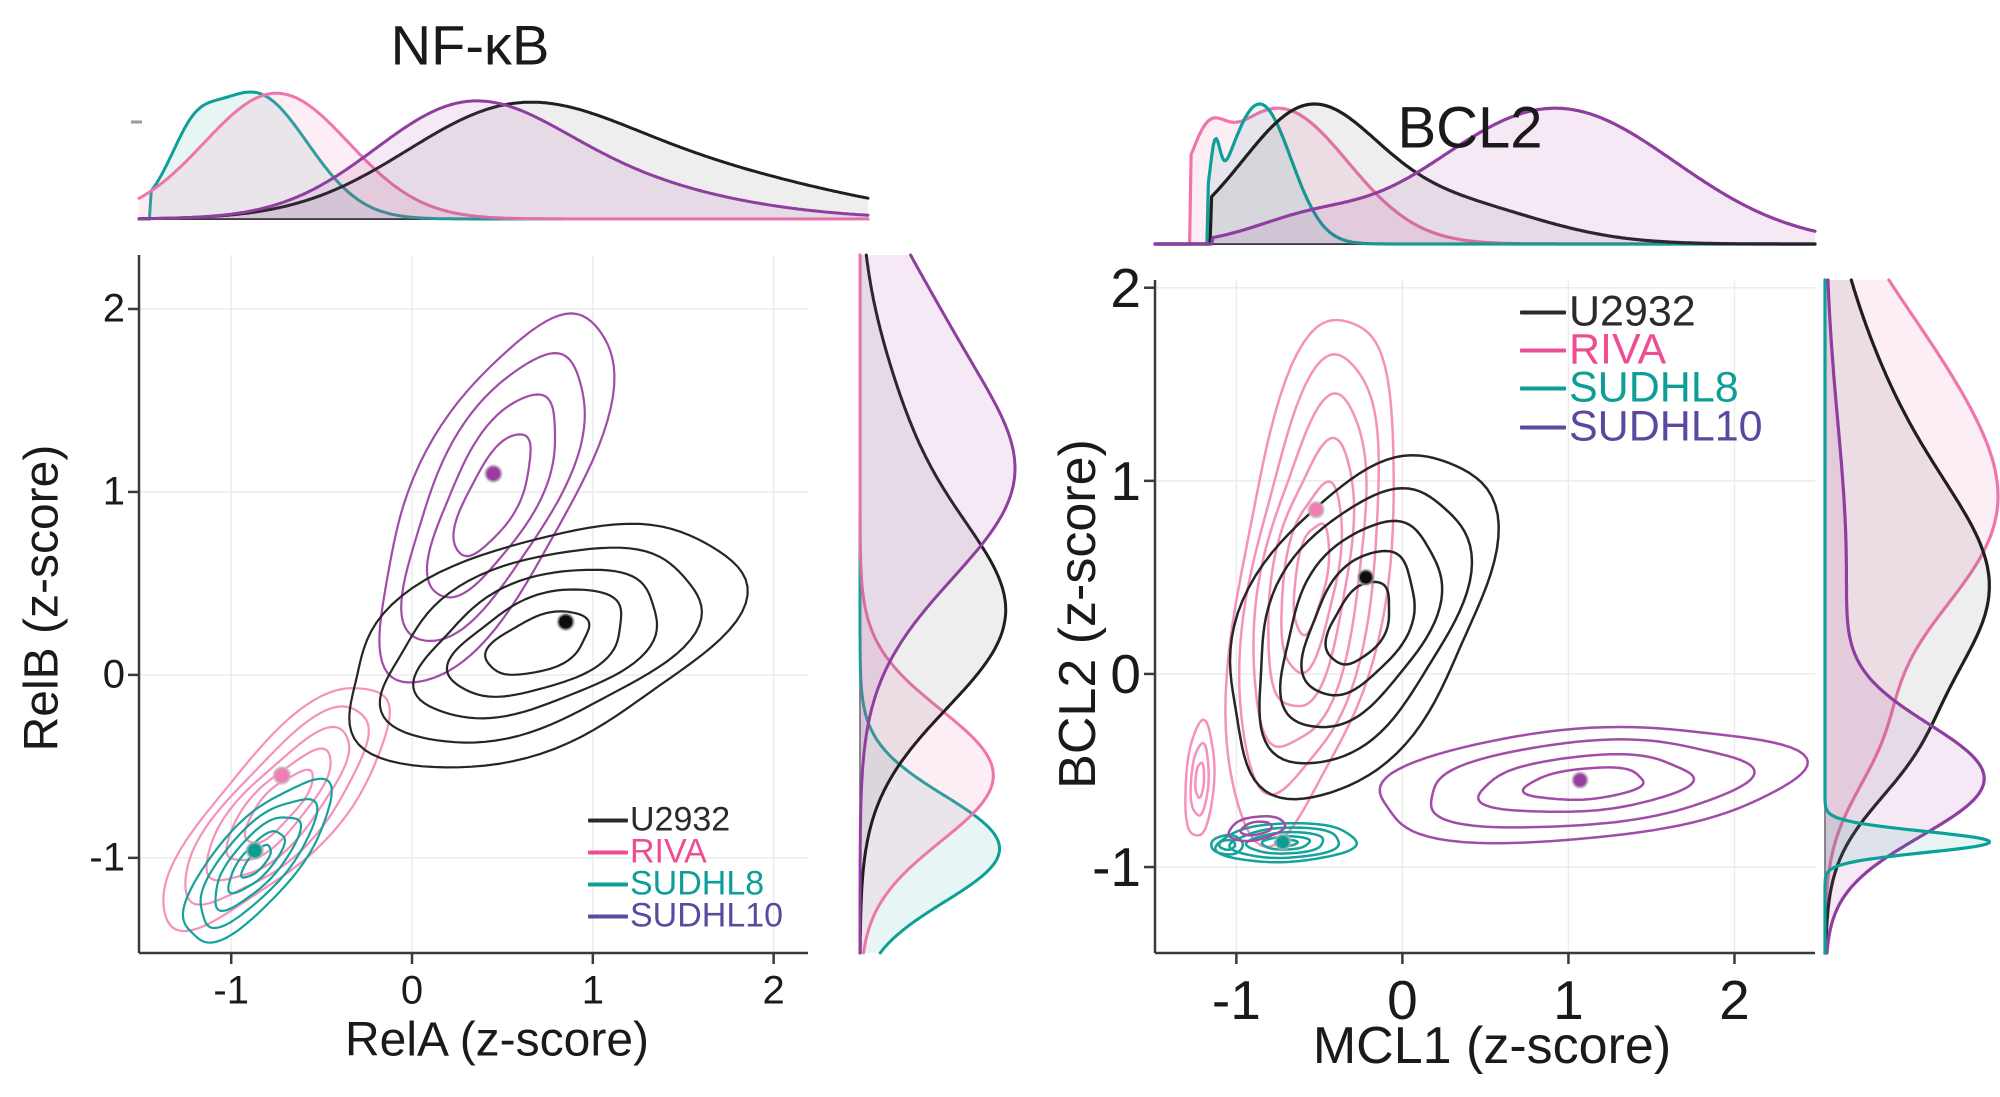  I want to click on p1-xtick-3: 2, so click(1734, 1000).